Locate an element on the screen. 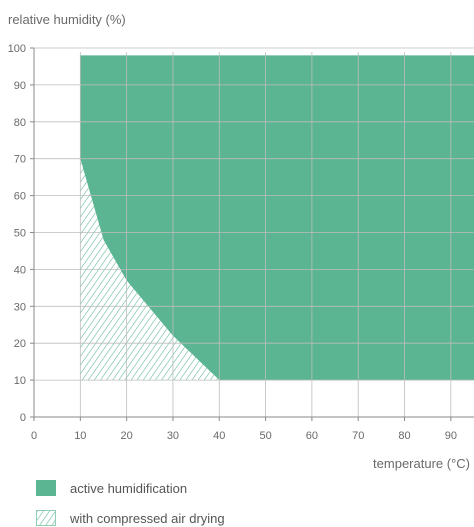 The width and height of the screenshot is (474, 527). y-tick-label: 100 is located at coordinates (17, 49).